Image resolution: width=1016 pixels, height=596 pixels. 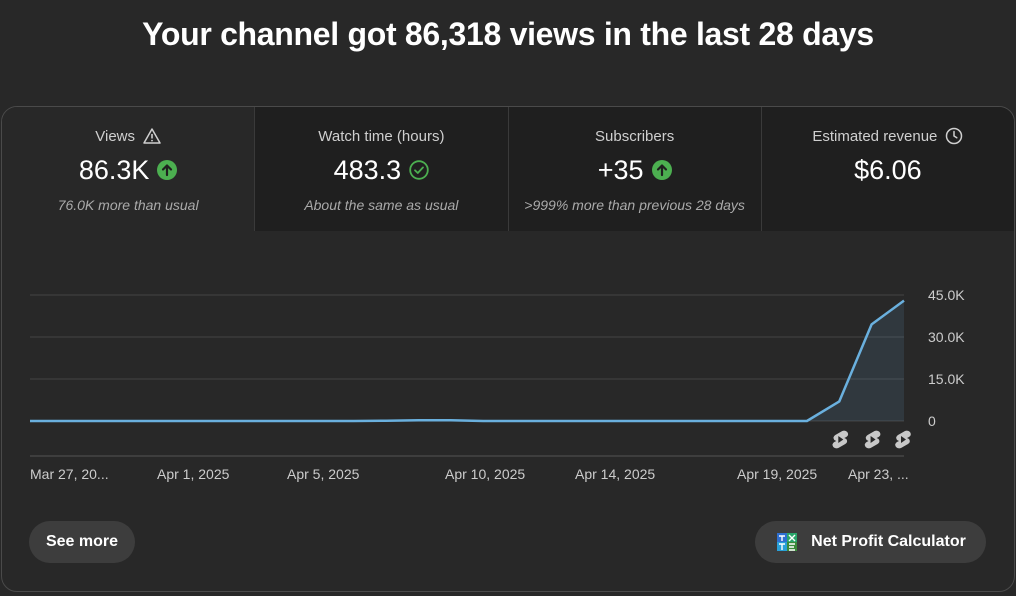 What do you see at coordinates (954, 136) in the screenshot?
I see `clock-icon` at bounding box center [954, 136].